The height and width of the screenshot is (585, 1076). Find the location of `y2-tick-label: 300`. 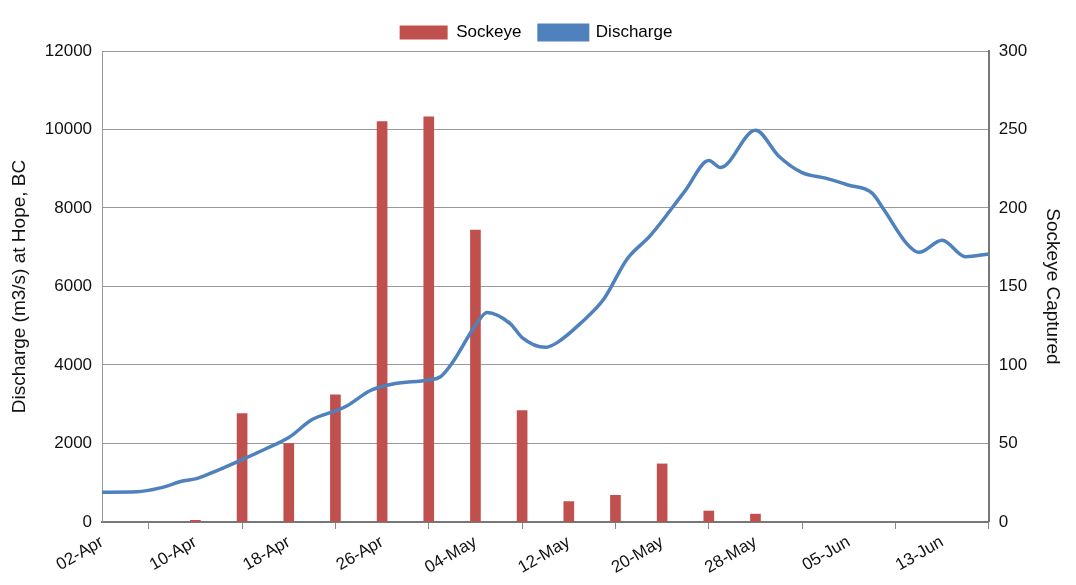

y2-tick-label: 300 is located at coordinates (1013, 50).